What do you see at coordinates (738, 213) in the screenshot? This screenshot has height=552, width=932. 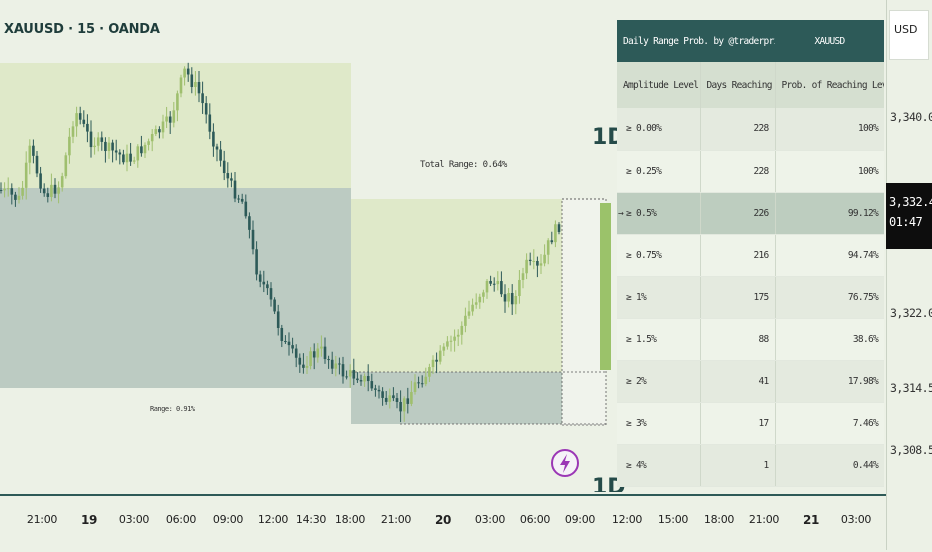 I see `days-reaching: 226` at bounding box center [738, 213].